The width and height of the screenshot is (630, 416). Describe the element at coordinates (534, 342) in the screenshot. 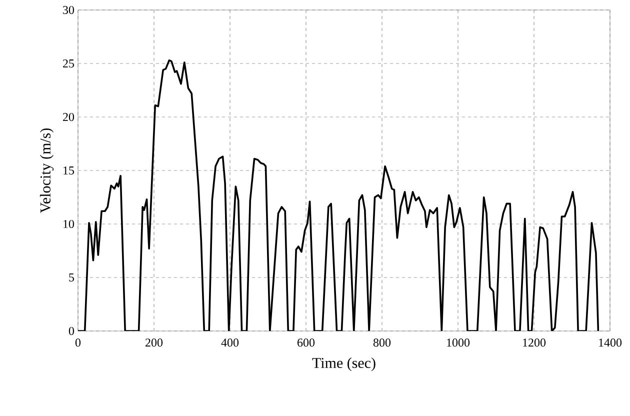

I see `x-tick-label: 1200` at that location.